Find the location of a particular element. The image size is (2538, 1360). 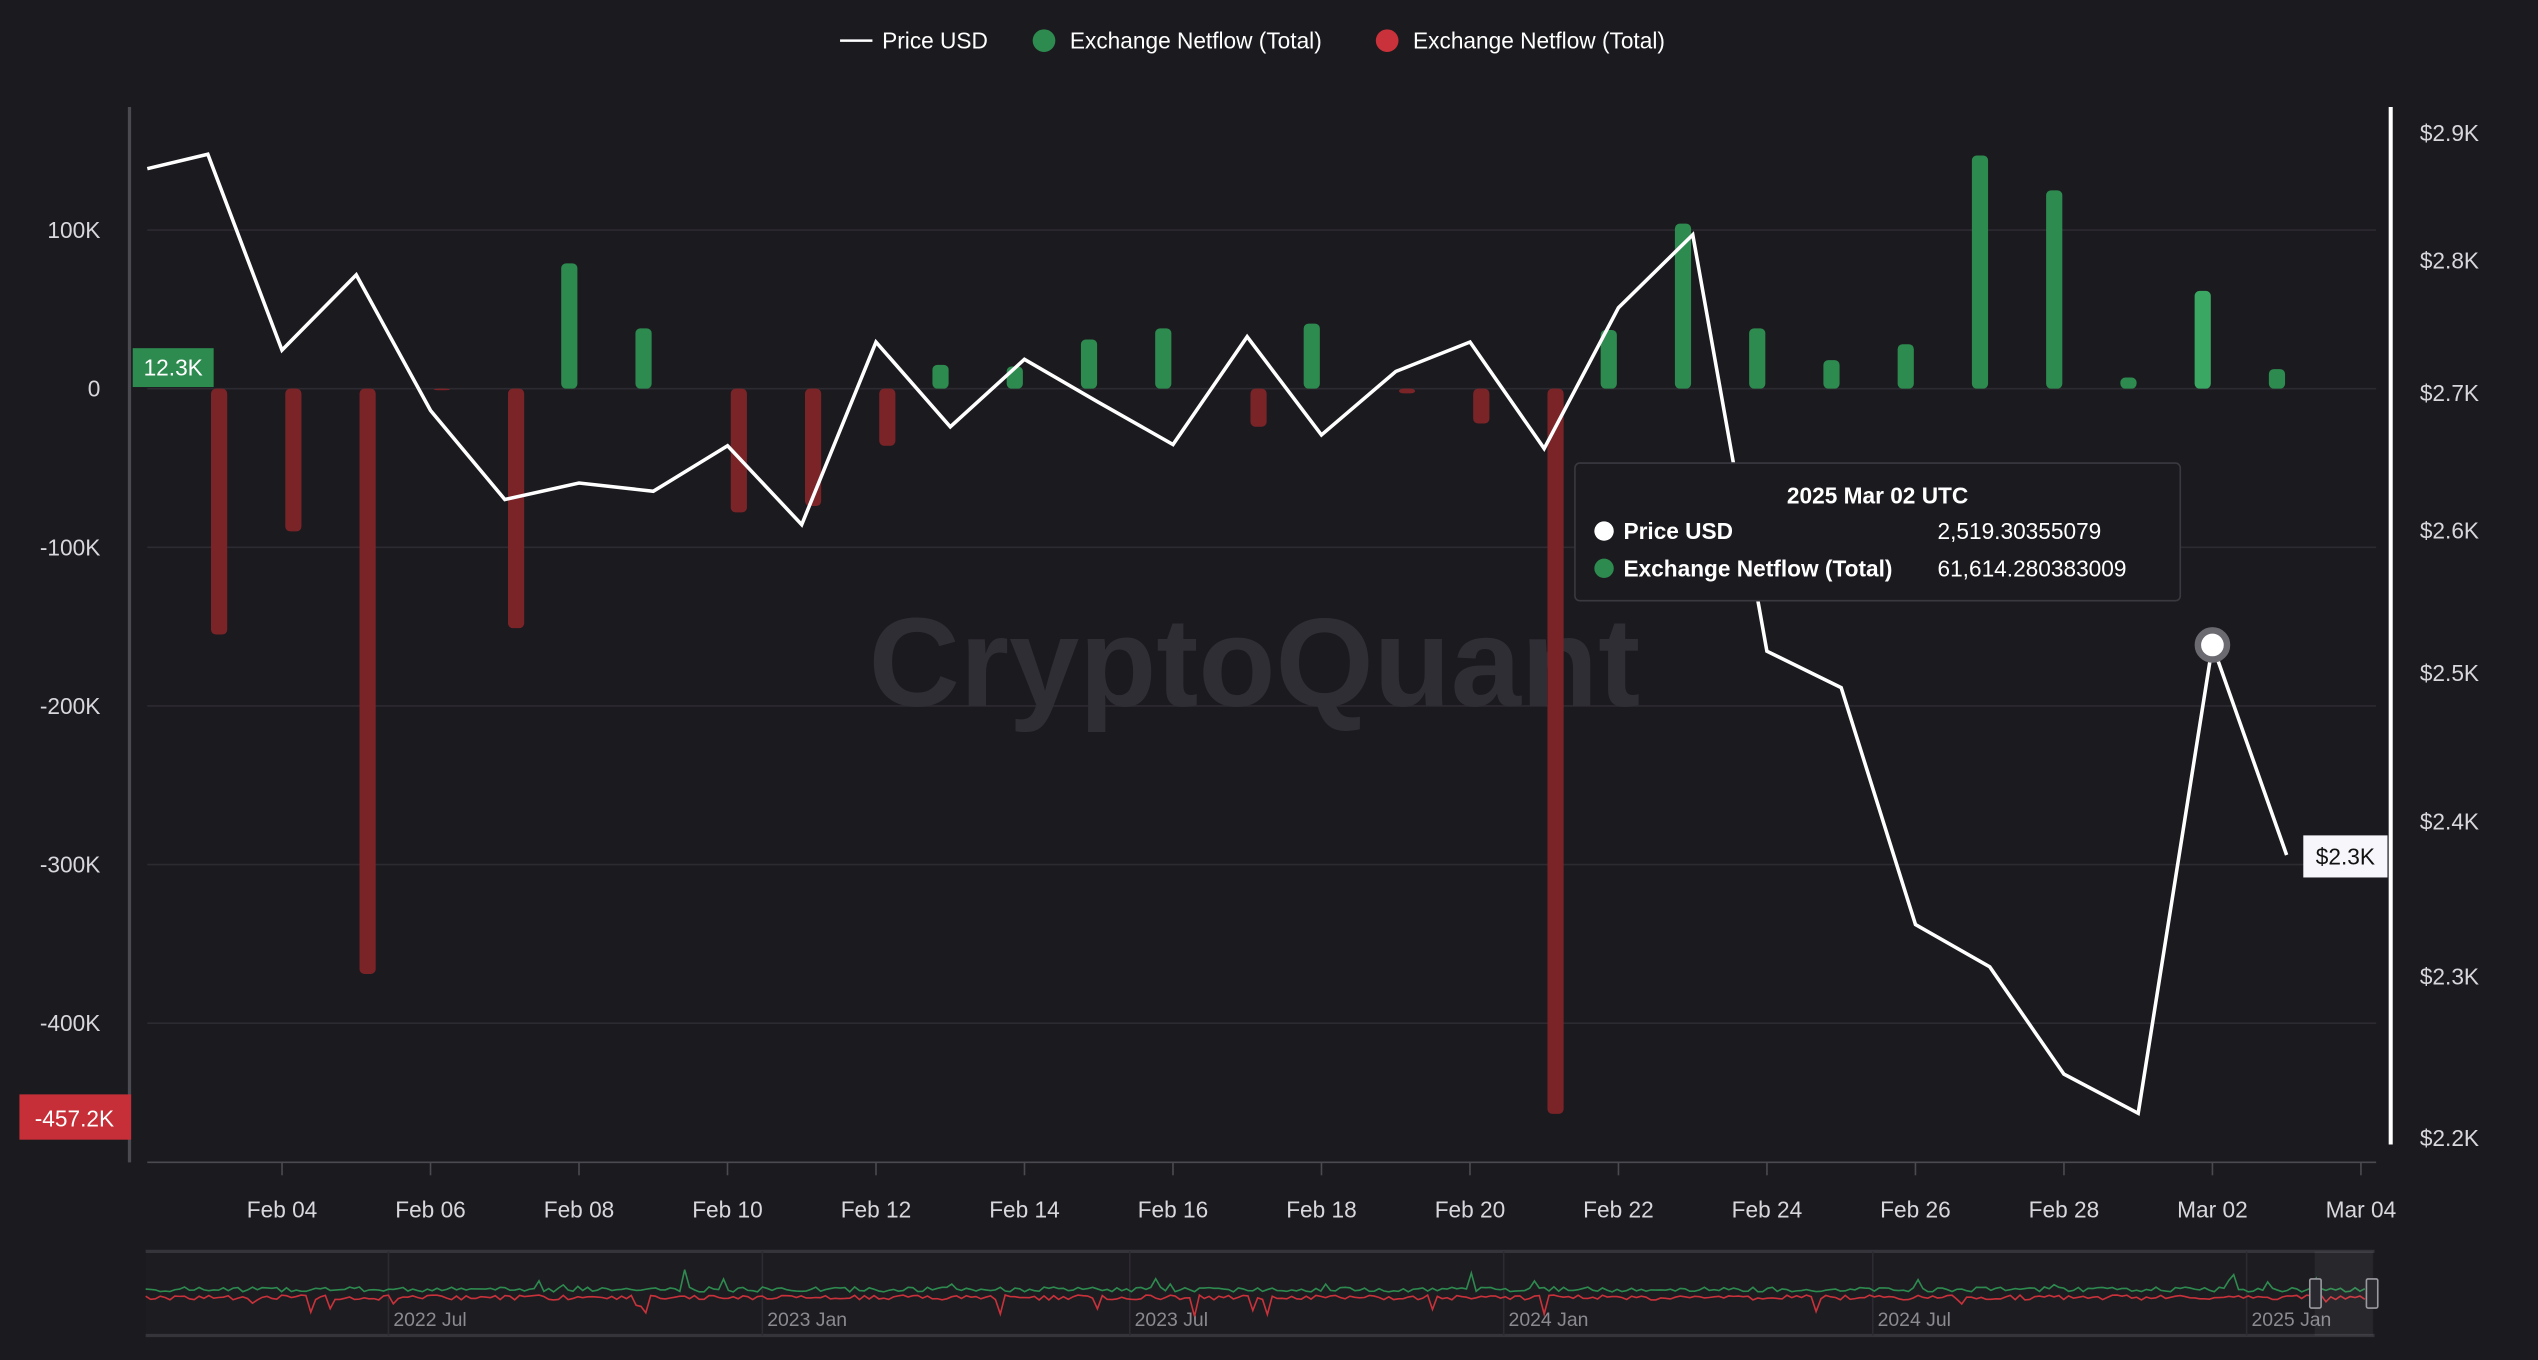

navigator-left-handle is located at coordinates (2315, 1293).